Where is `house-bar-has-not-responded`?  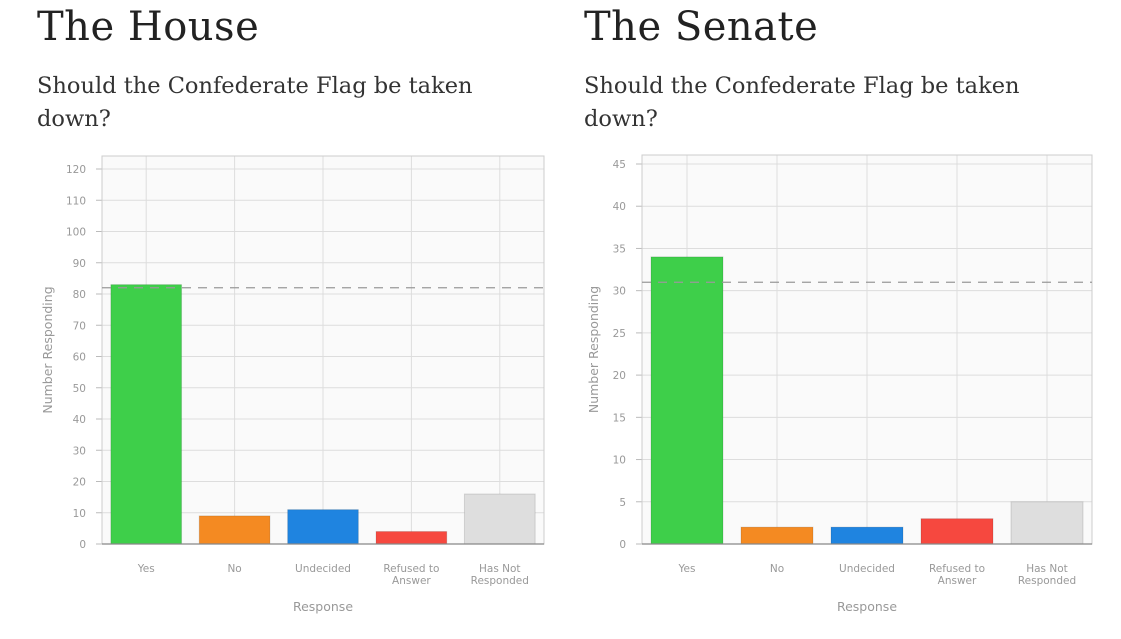 house-bar-has-not-responded is located at coordinates (499, 519).